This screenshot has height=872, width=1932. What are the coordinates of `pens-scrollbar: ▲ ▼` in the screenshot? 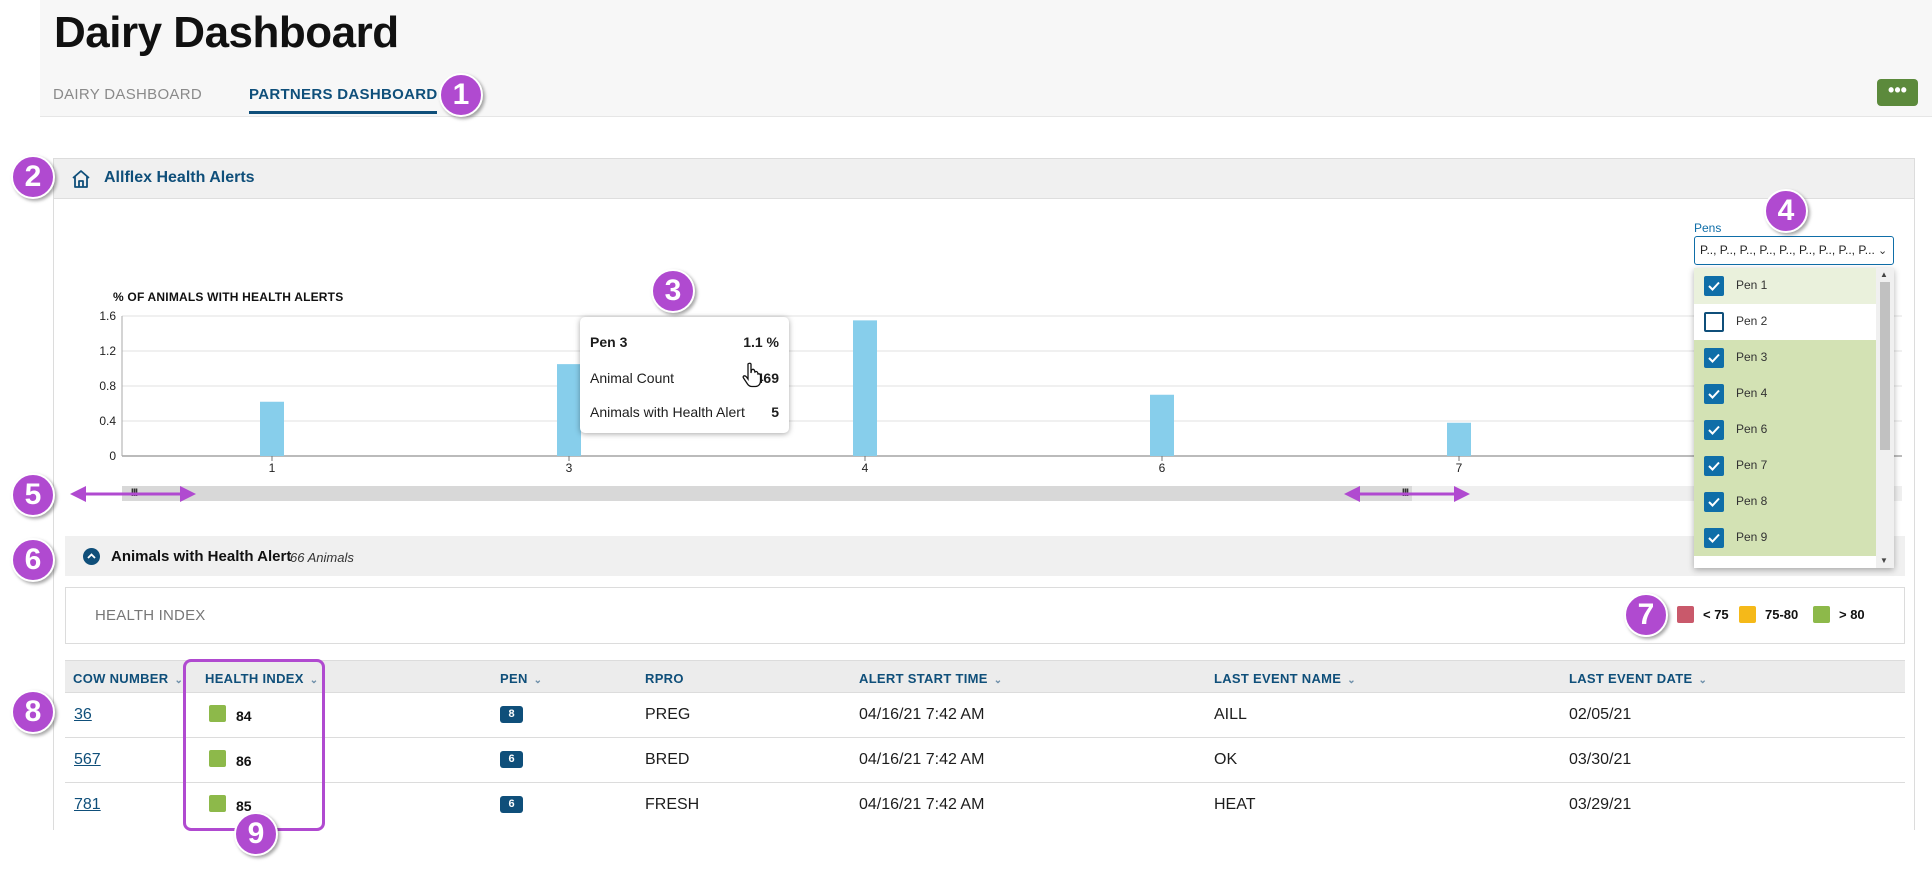 It's located at (1885, 418).